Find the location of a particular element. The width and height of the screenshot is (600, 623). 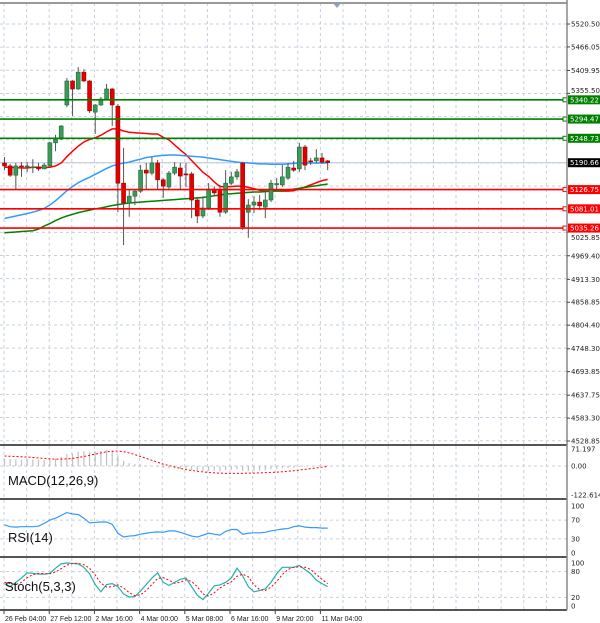

resistance-level-badge is located at coordinates (584, 119).